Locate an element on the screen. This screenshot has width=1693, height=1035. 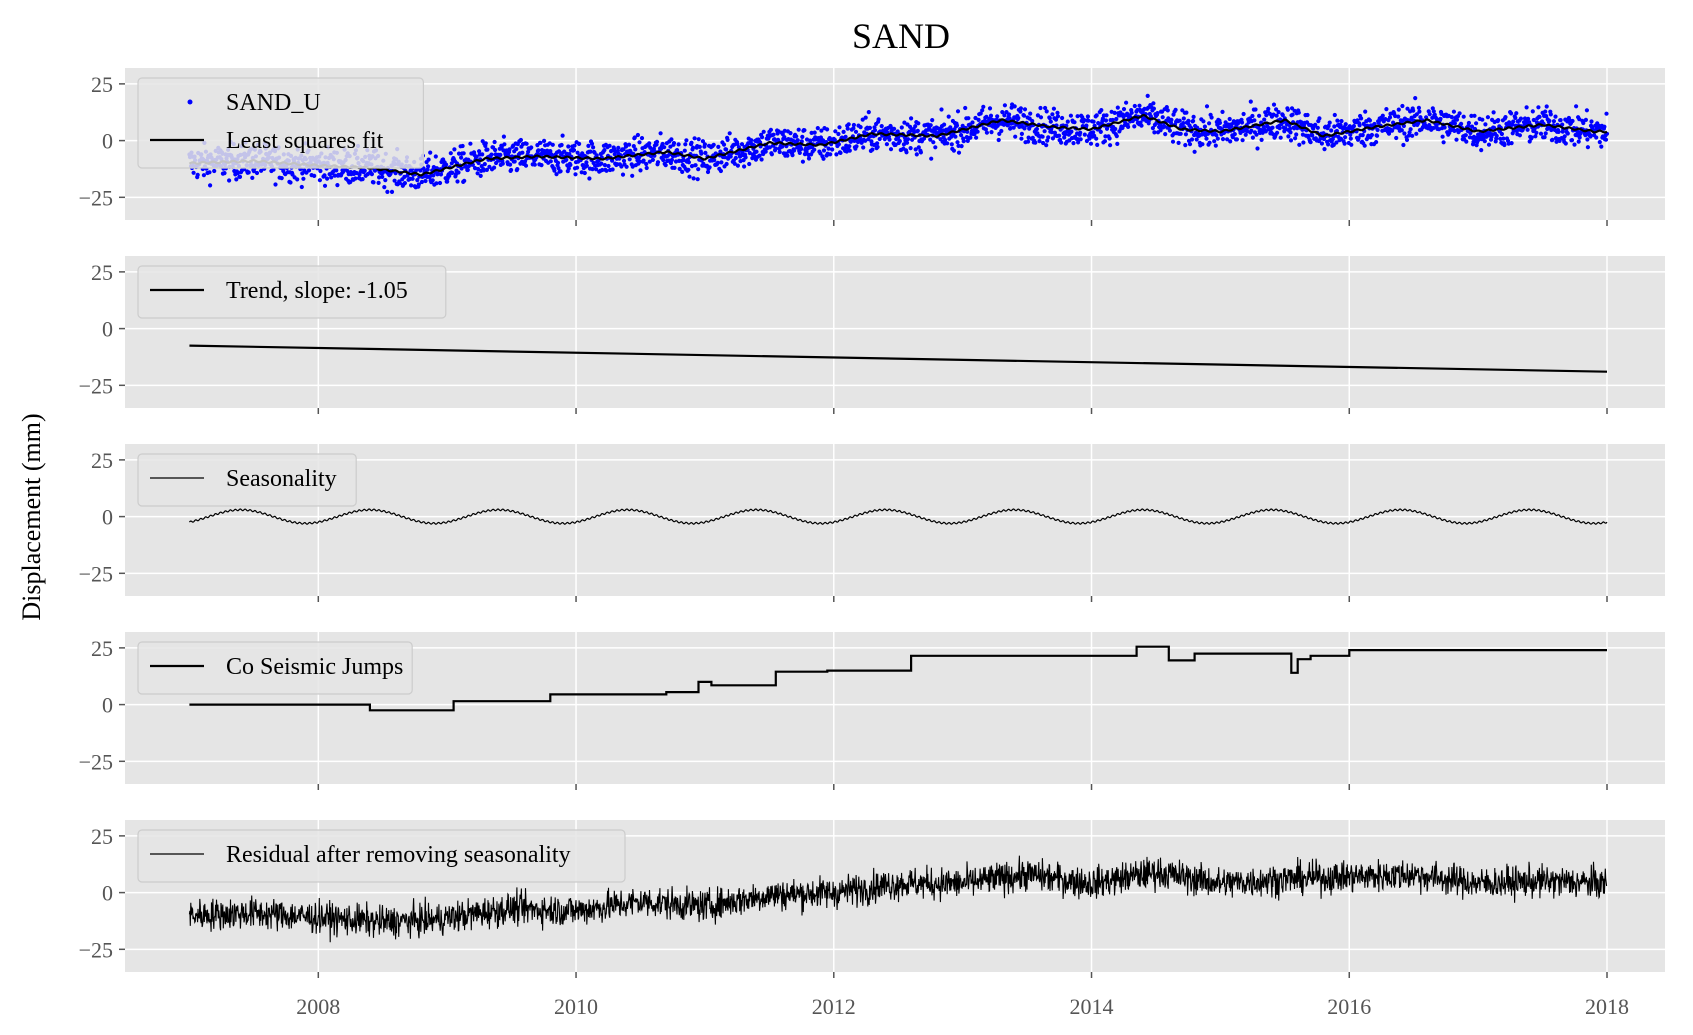
legend: Residual after removing seasonality is located at coordinates (381, 856).